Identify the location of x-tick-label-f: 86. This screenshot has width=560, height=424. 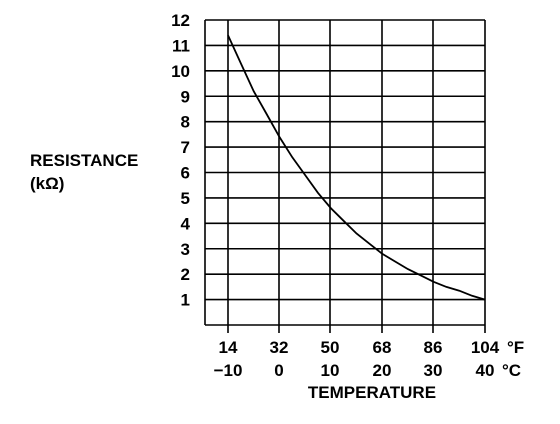
(433, 347).